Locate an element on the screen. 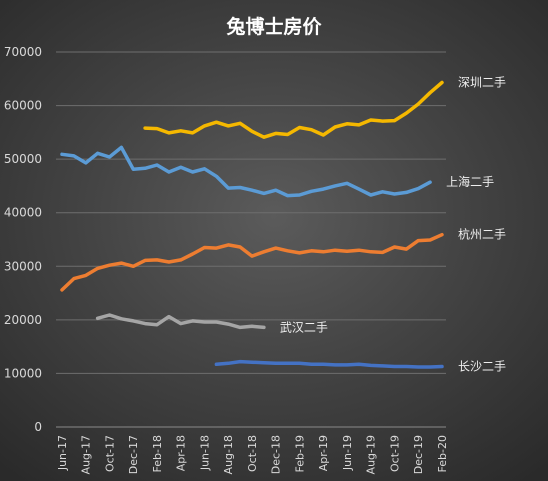  series-label: 深圳二手 is located at coordinates (482, 83).